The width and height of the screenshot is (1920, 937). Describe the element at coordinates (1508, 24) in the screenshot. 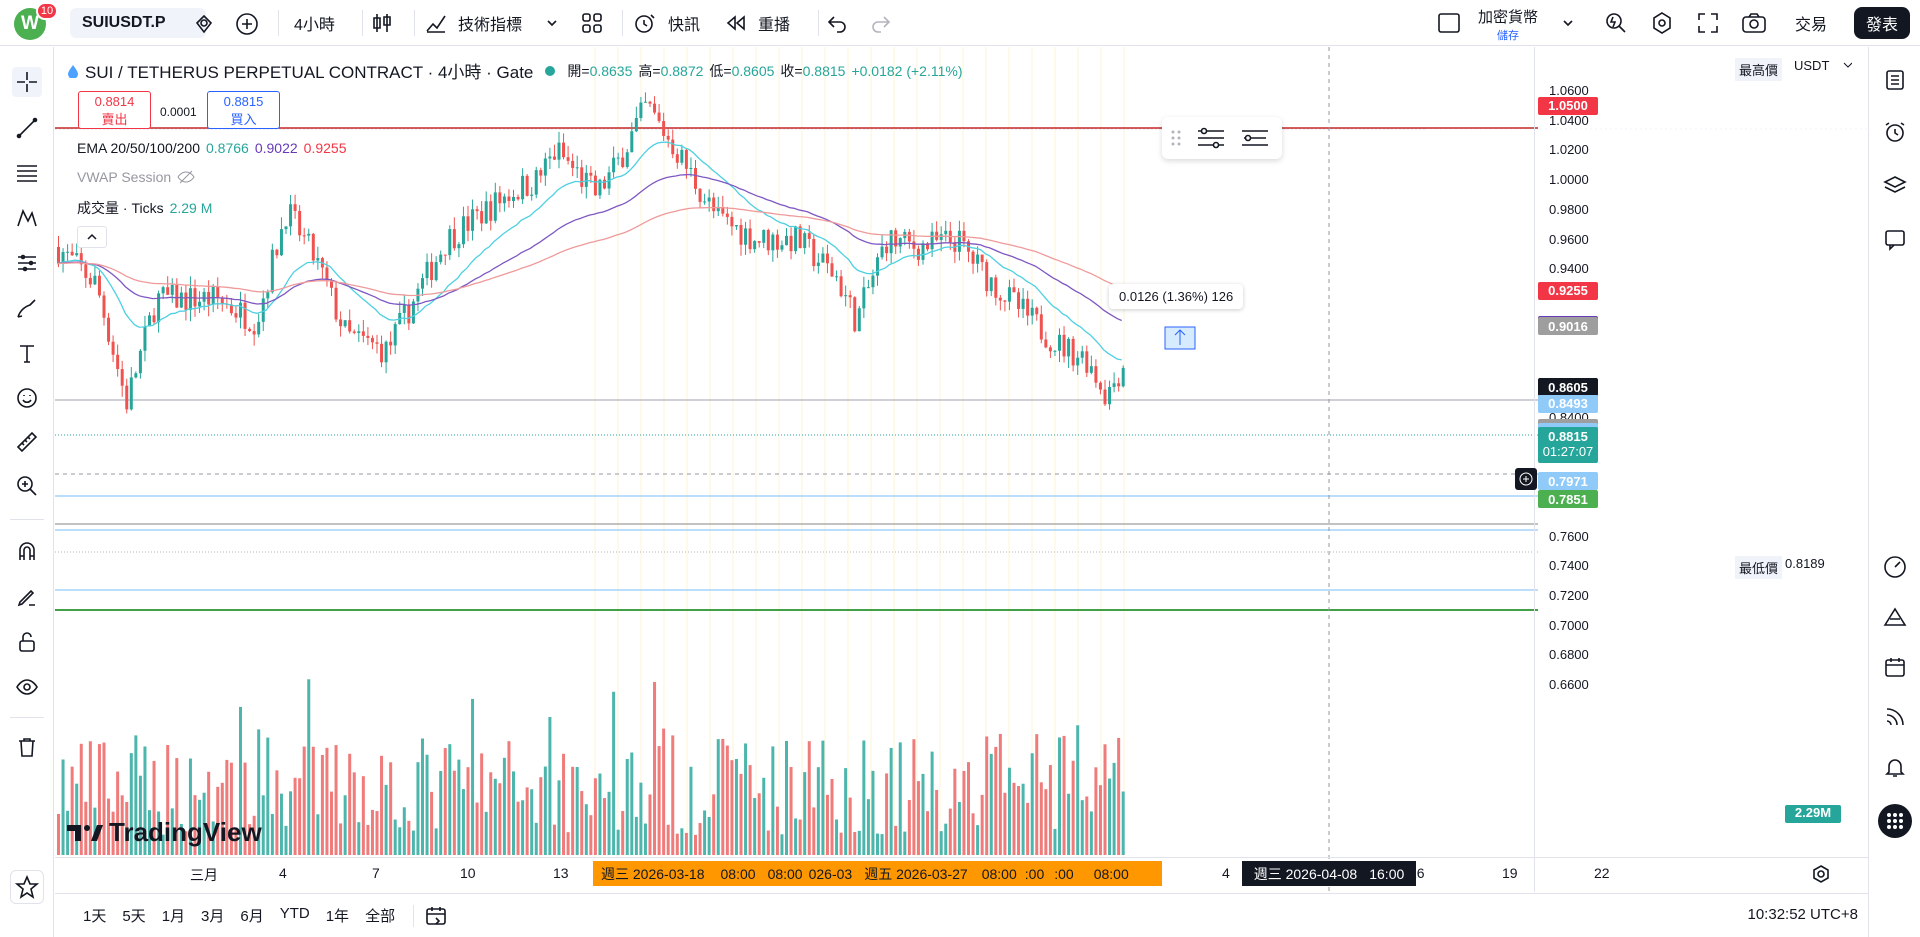

I see `layout-name-button: 加密貨幣 儲存` at that location.